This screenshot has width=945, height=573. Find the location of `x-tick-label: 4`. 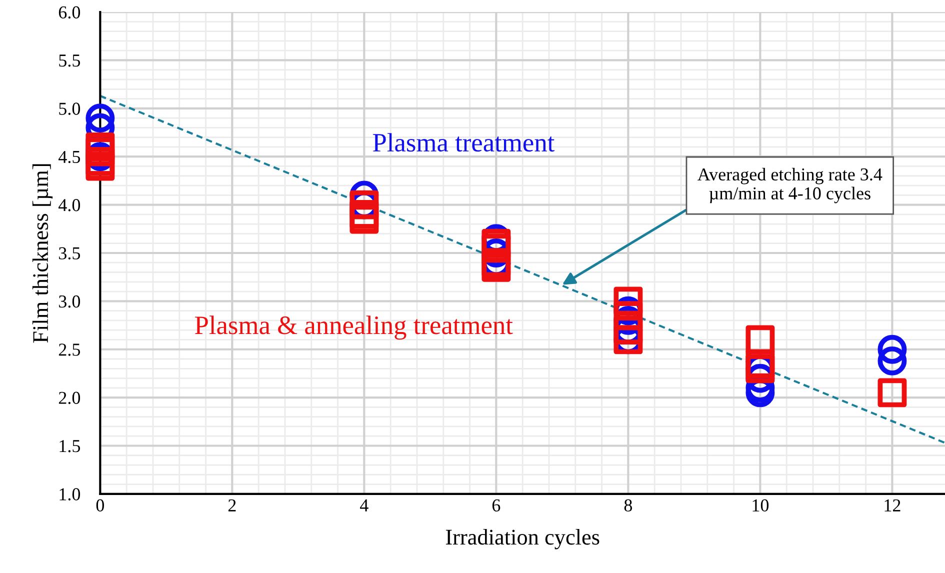

x-tick-label: 4 is located at coordinates (364, 505).